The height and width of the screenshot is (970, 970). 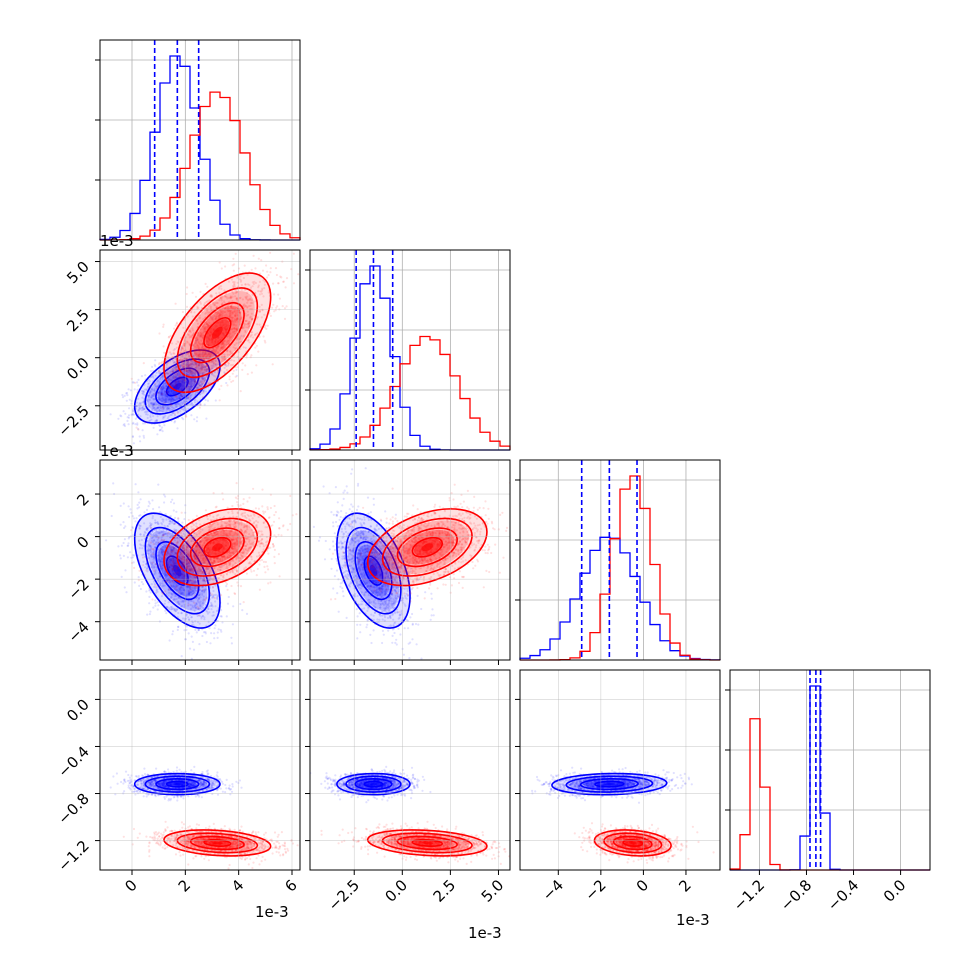 I want to click on y-offset-label-3: 1e-3, so click(x=117, y=451).